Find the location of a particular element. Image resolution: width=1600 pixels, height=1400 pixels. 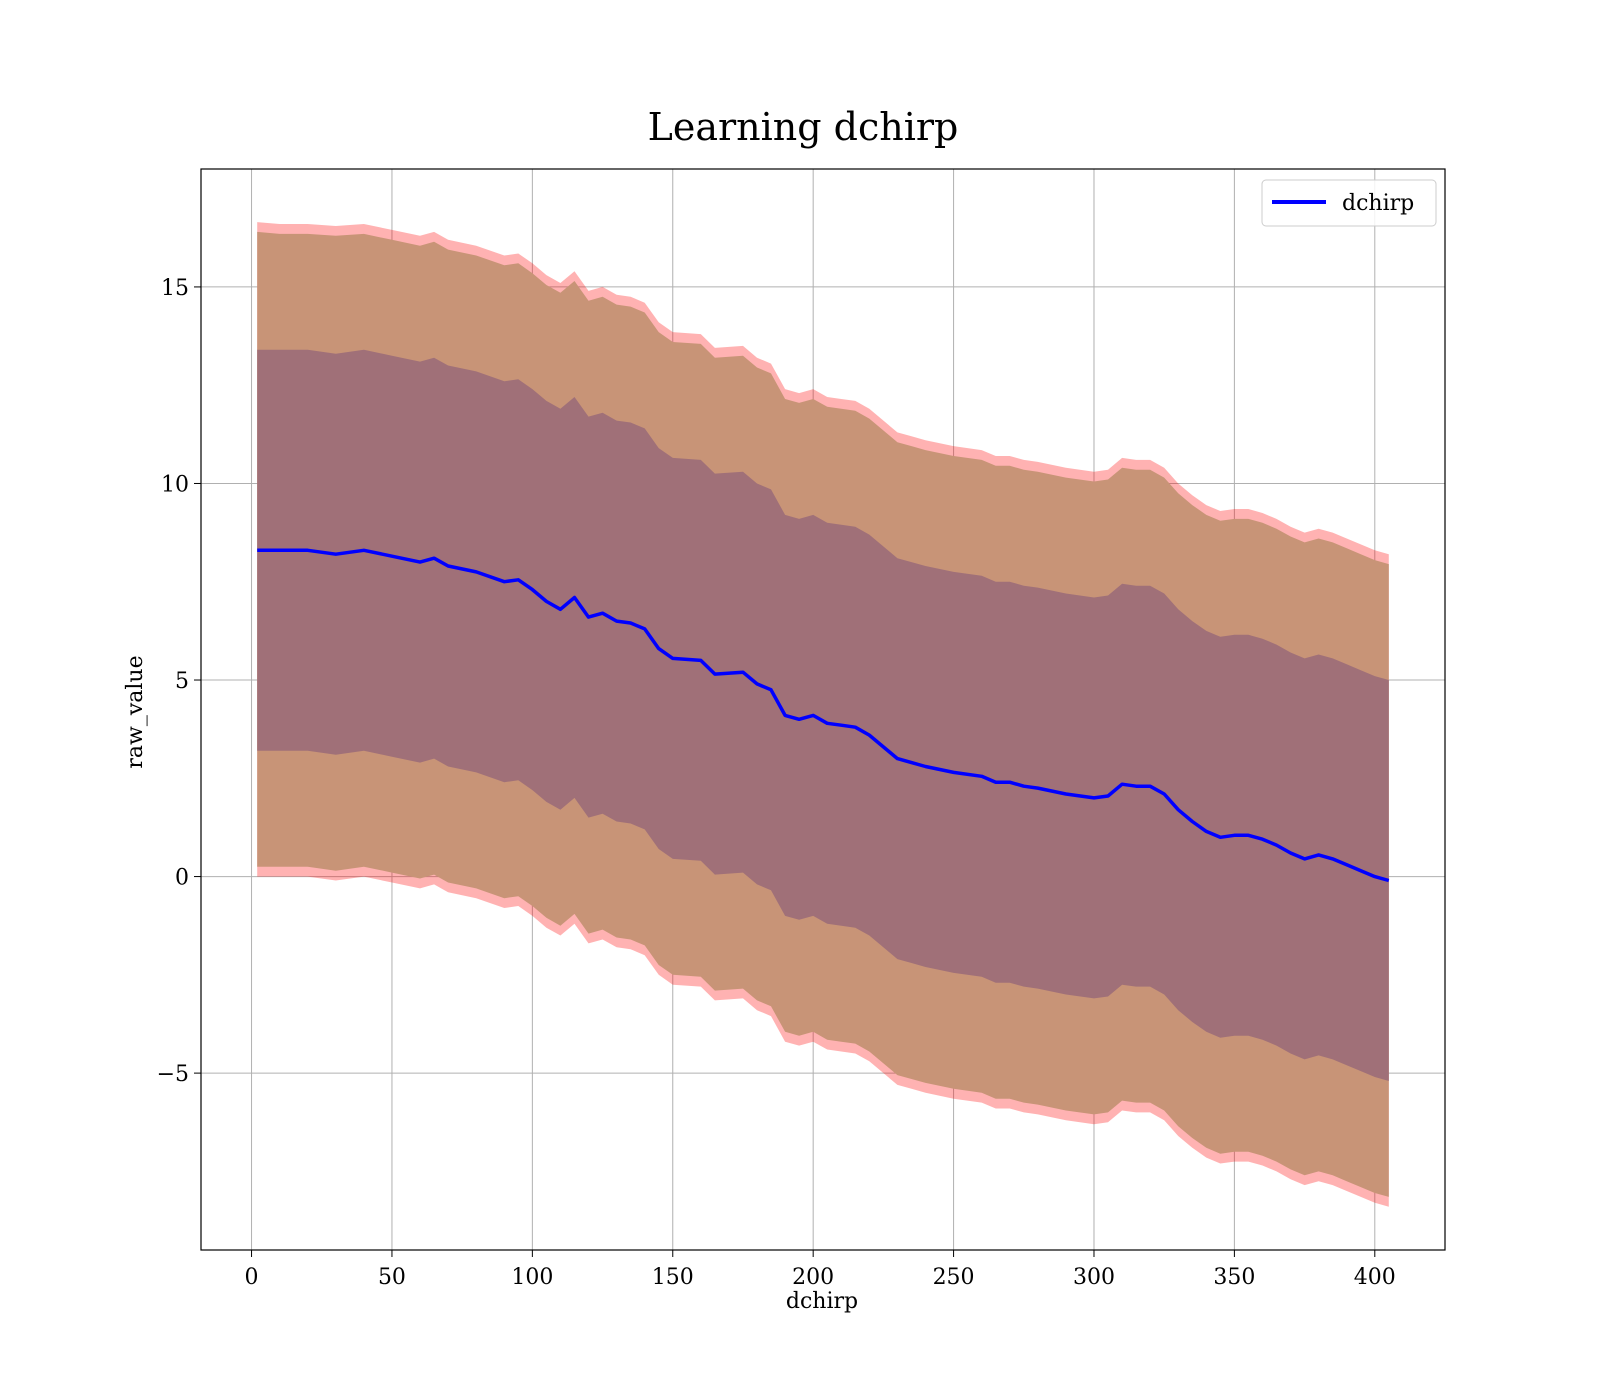

legend-box is located at coordinates (1349, 203).